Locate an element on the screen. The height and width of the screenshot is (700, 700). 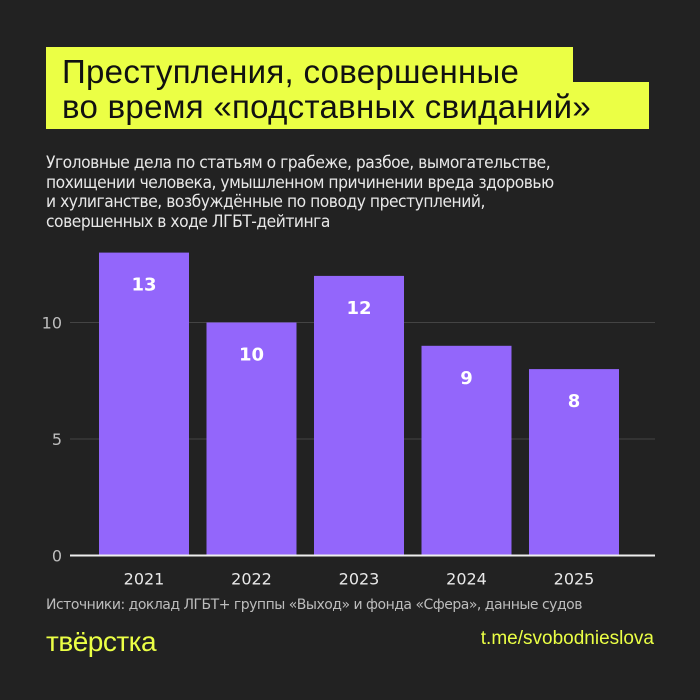
data-label: 13 is located at coordinates (143, 285).